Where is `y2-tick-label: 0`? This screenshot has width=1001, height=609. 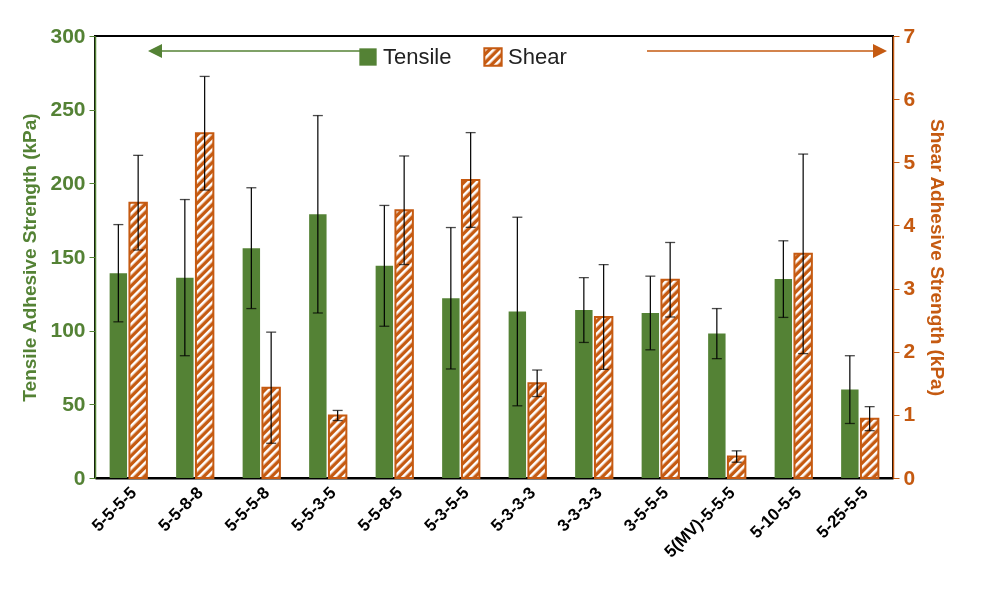
y2-tick-label: 0 is located at coordinates (909, 477).